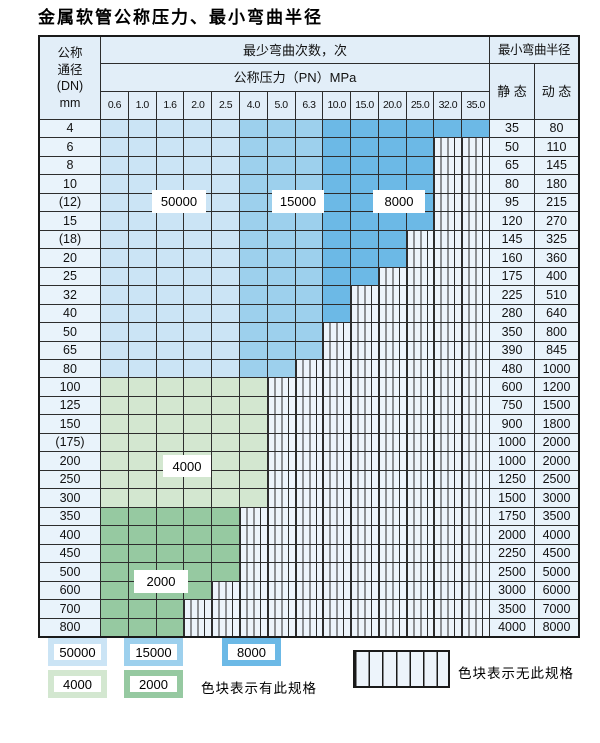  What do you see at coordinates (399, 201) in the screenshot?
I see `region-label-8000: 8000` at bounding box center [399, 201].